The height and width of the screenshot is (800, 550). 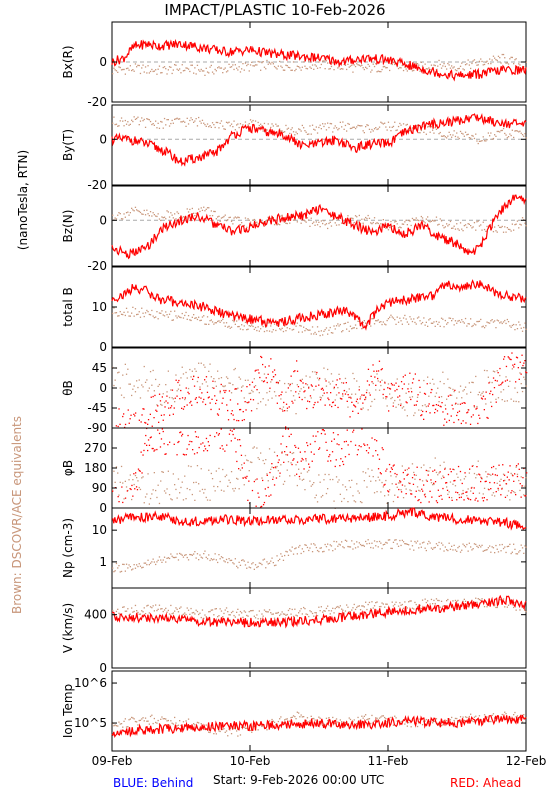 I want to click on panel-ylabel: By(T), so click(x=68, y=145).